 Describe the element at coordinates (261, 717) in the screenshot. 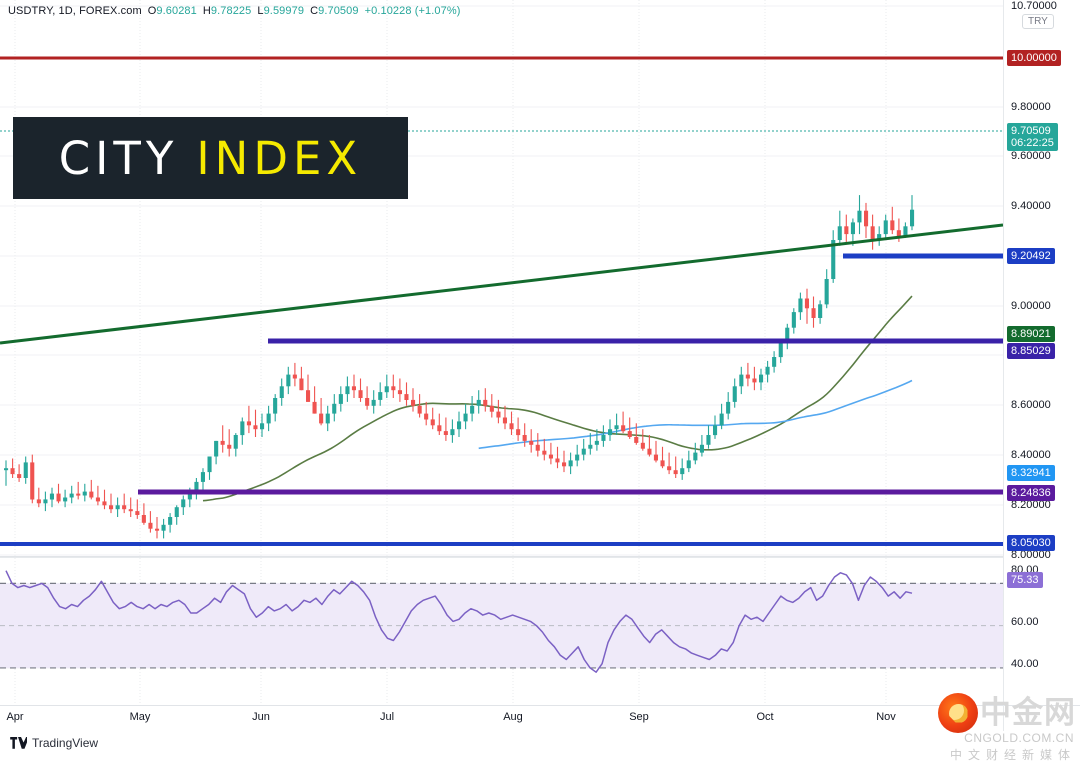

I see `time-tick: Jun` at that location.